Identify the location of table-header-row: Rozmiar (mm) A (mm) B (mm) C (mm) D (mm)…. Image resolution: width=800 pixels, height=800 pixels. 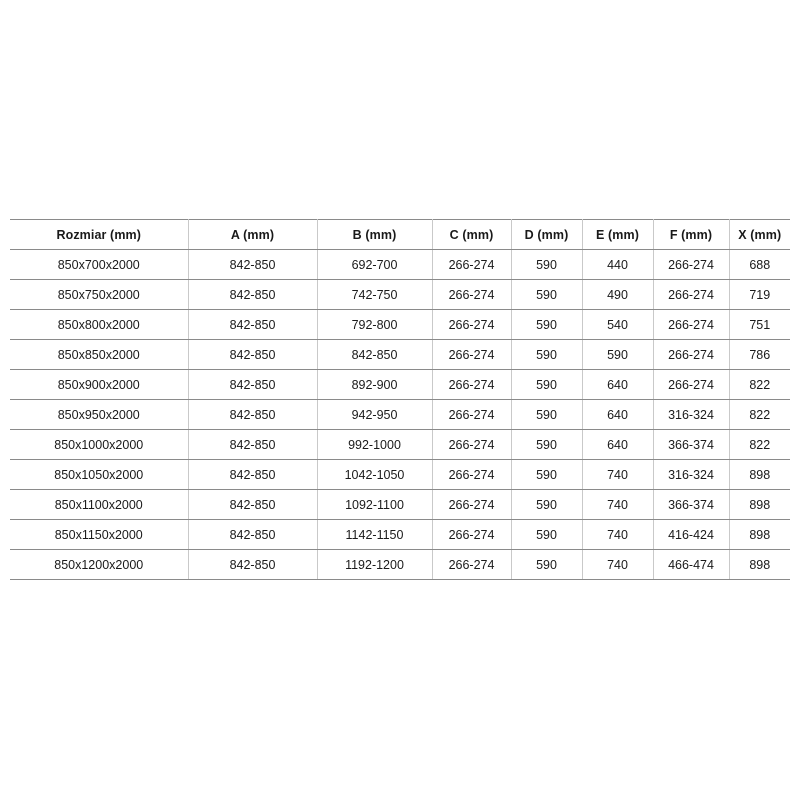
(400, 234).